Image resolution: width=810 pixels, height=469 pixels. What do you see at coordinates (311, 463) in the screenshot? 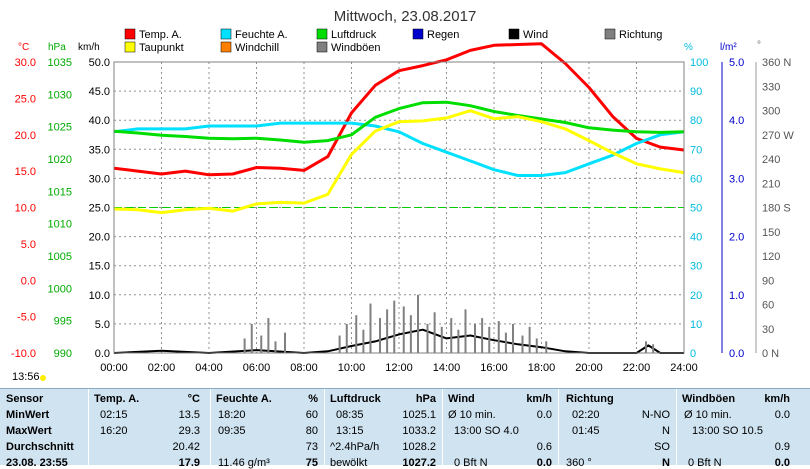
I see `stats-cell: 75` at bounding box center [311, 463].